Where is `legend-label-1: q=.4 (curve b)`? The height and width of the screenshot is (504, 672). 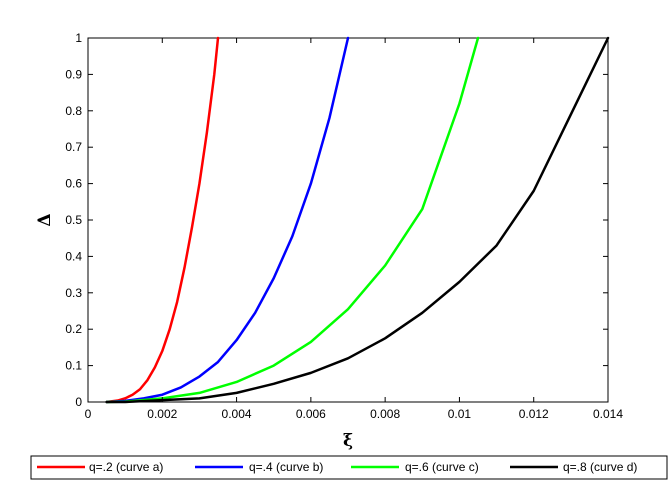 legend-label-1: q=.4 (curve b) is located at coordinates (286, 467).